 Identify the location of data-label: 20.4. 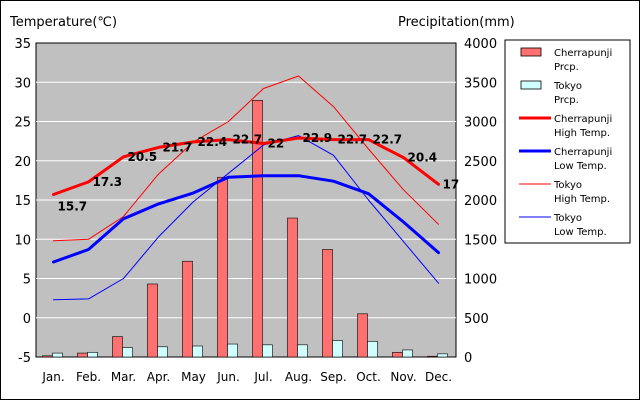
(423, 158).